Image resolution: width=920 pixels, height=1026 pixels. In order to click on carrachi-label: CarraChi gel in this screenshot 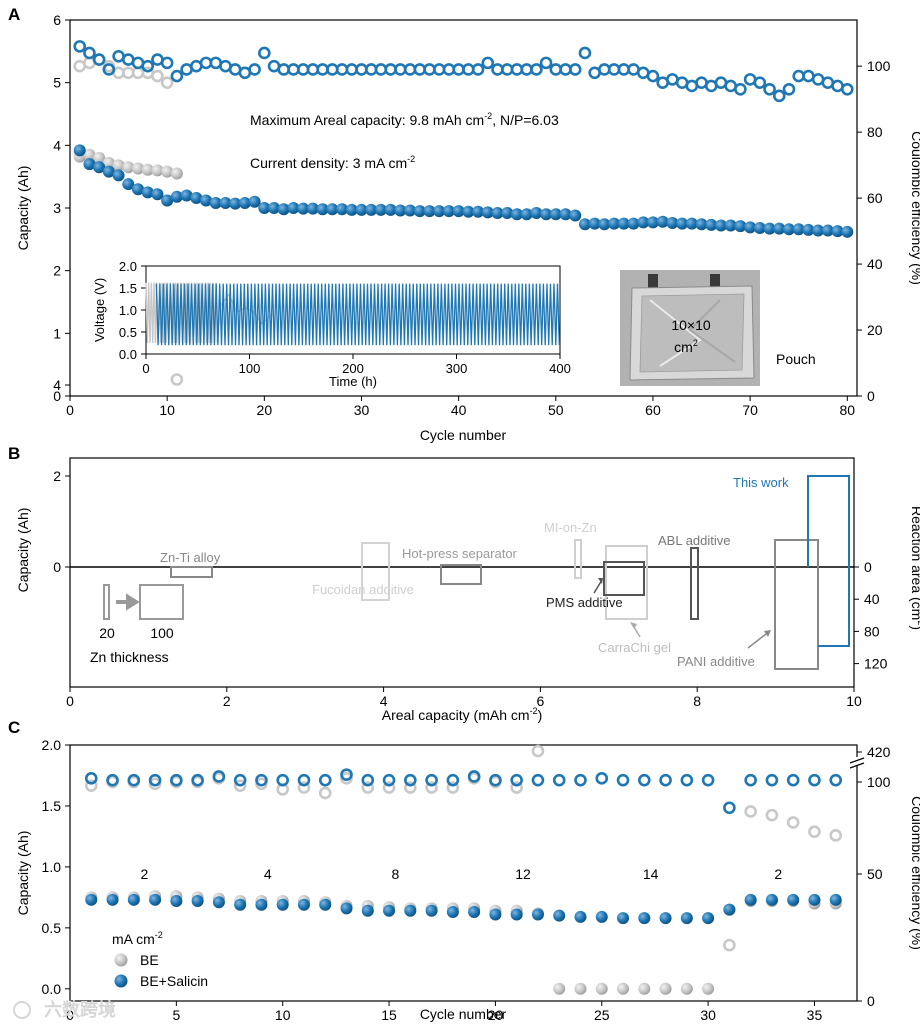, I will do `click(634, 647)`.